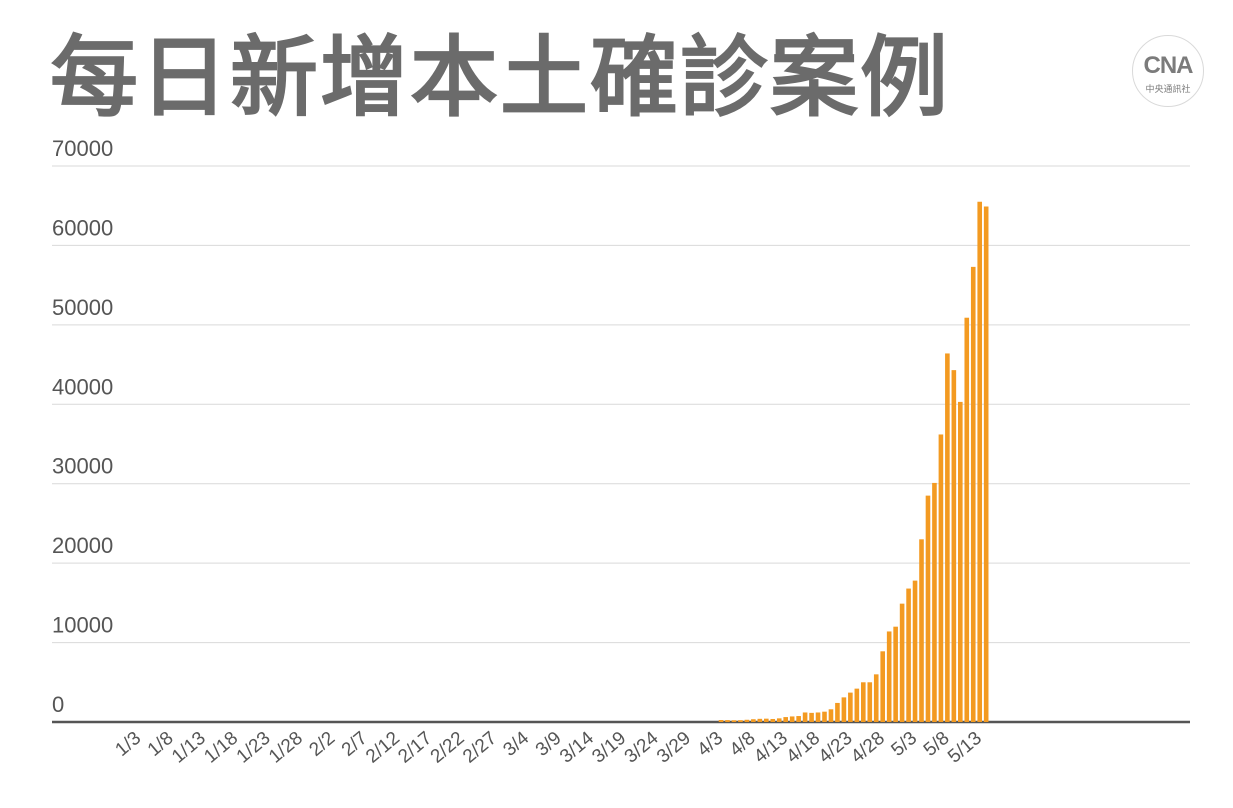 The height and width of the screenshot is (808, 1233). Describe the element at coordinates (322, 744) in the screenshot. I see `x-tick-label: 2/2` at that location.